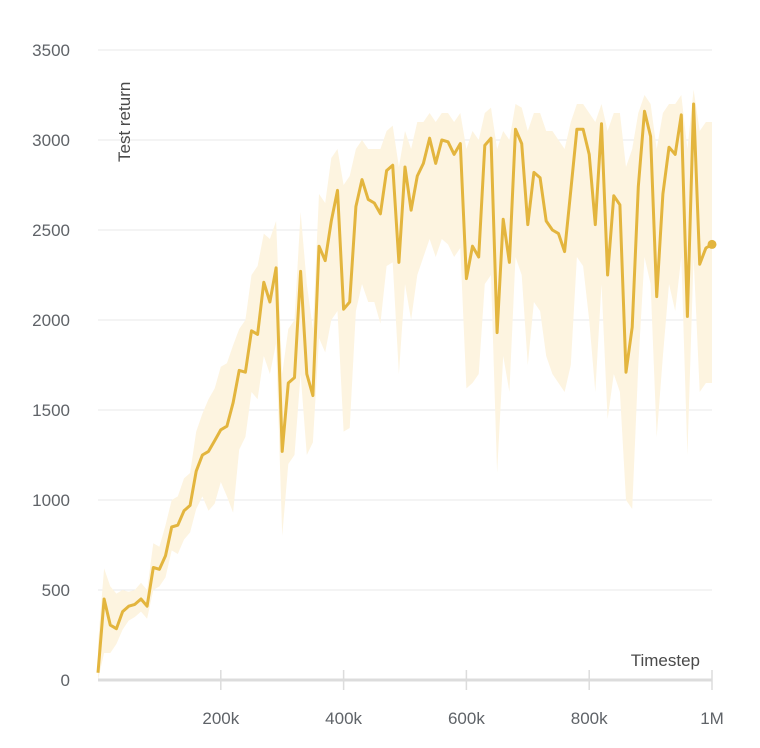 This screenshot has height=748, width=760. Describe the element at coordinates (51, 410) in the screenshot. I see `y-tick-label: 1500` at that location.